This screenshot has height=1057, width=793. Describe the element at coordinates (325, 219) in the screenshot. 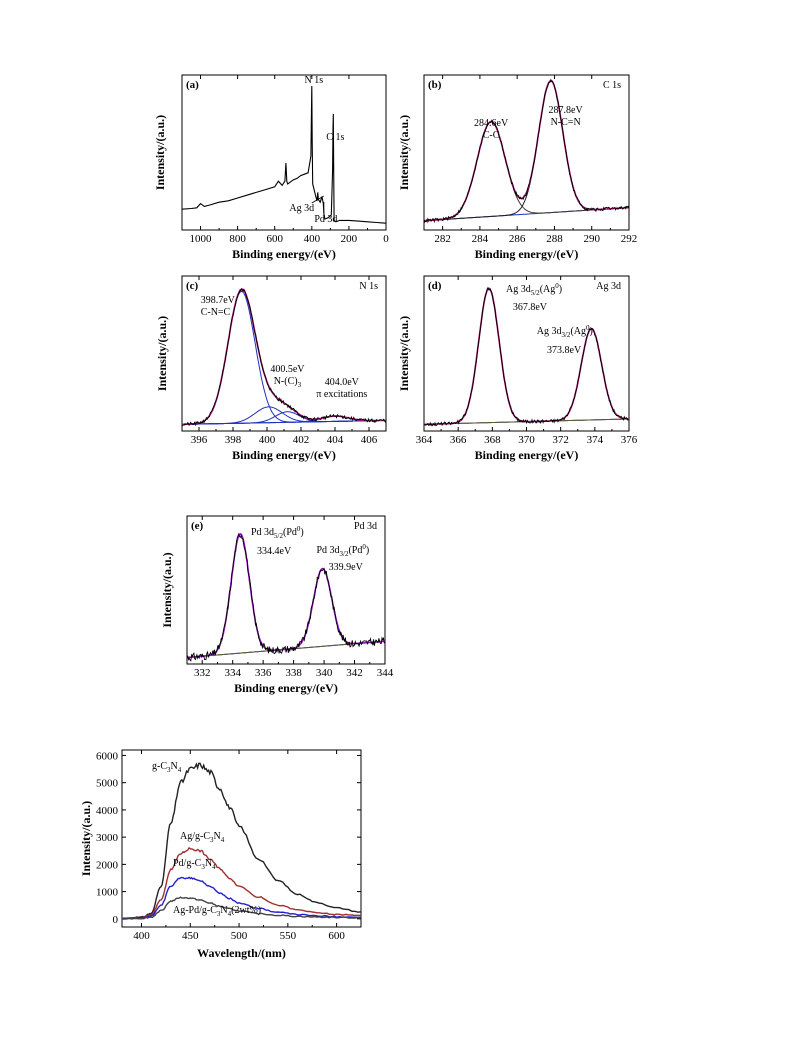

I see `pd3d-label: Pd 3d` at that location.